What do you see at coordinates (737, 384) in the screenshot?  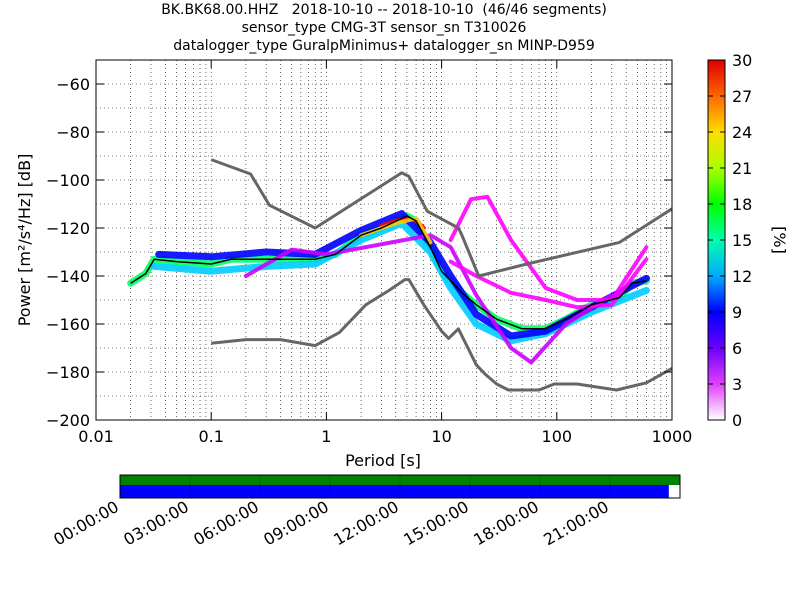 I see `colorbar-tick-label: 3` at bounding box center [737, 384].